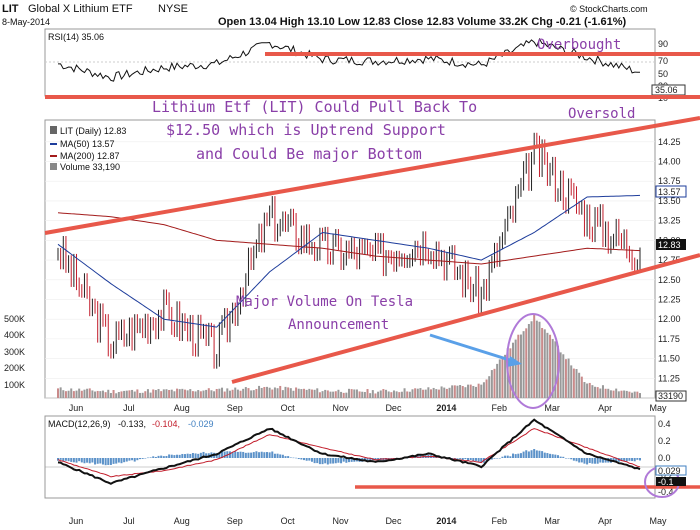  What do you see at coordinates (666, 492) in the screenshot?
I see `macd-y-tick: -0.4` at bounding box center [666, 492].